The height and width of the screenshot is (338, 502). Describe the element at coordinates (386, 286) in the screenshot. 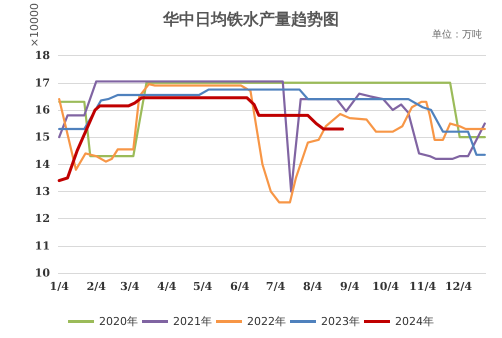

I see `x-tick-label: 10/4` at that location.